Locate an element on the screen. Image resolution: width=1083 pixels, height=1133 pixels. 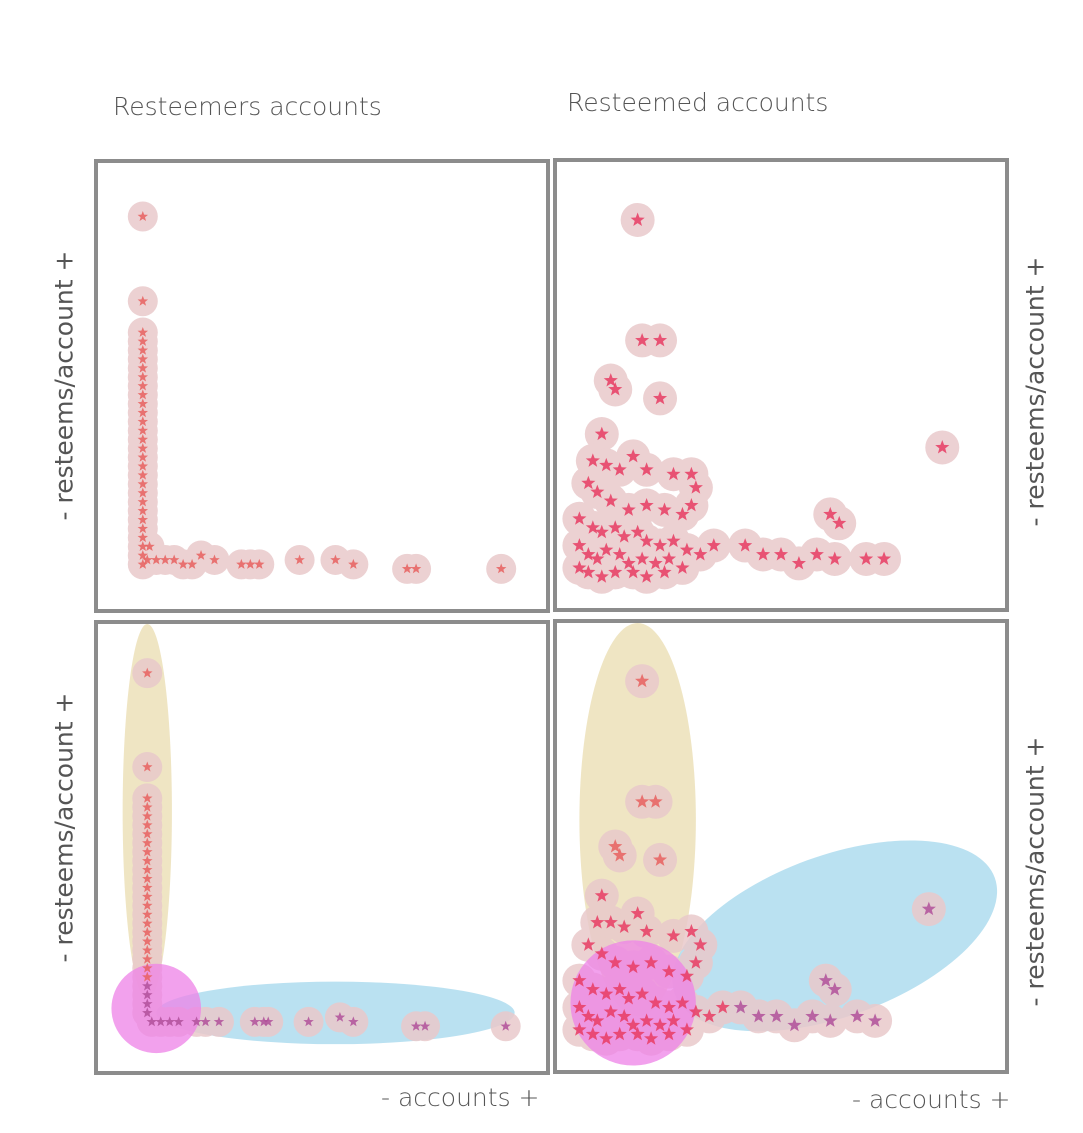
ylabel-bottom-left: - resteems/account + is located at coordinates (64, 827).